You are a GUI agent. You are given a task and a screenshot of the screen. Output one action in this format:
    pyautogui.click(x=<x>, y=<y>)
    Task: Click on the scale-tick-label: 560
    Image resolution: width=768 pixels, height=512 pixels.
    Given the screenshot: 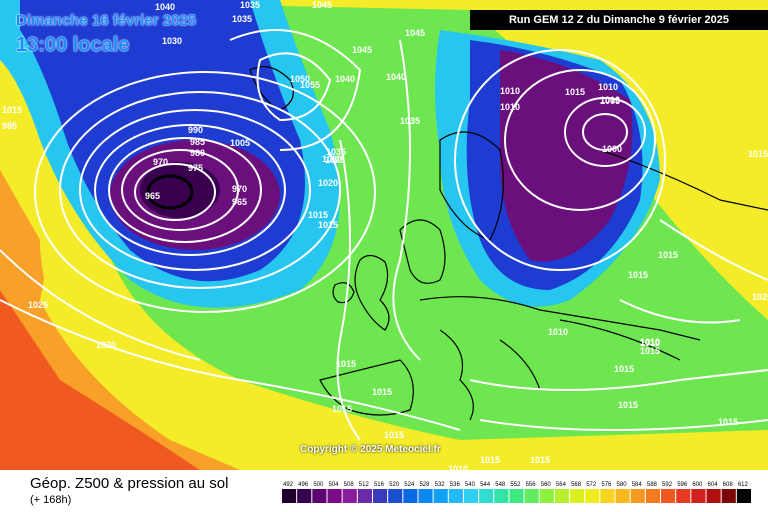 What is the action you would take?
    pyautogui.click(x=546, y=485)
    